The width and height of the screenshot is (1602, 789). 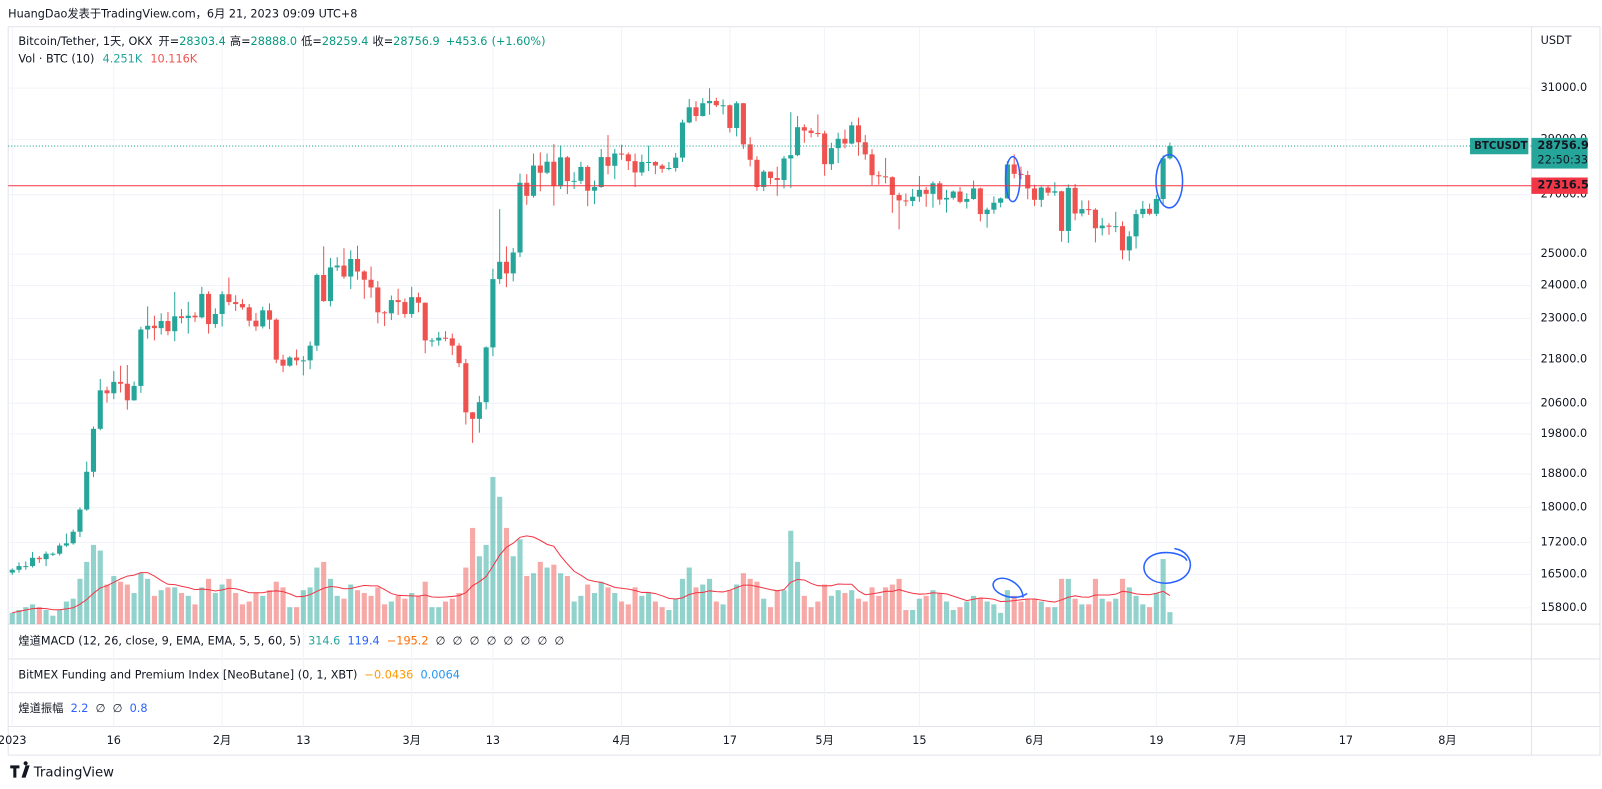 What do you see at coordinates (20, 769) in the screenshot?
I see `logo-icon` at bounding box center [20, 769].